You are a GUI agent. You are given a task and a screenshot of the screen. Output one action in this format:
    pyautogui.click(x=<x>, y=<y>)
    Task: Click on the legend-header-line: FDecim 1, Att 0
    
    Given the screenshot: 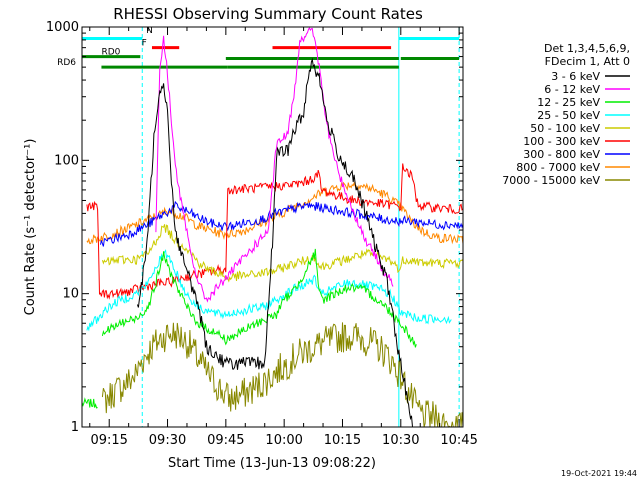 What is the action you would take?
    pyautogui.click(x=587, y=61)
    